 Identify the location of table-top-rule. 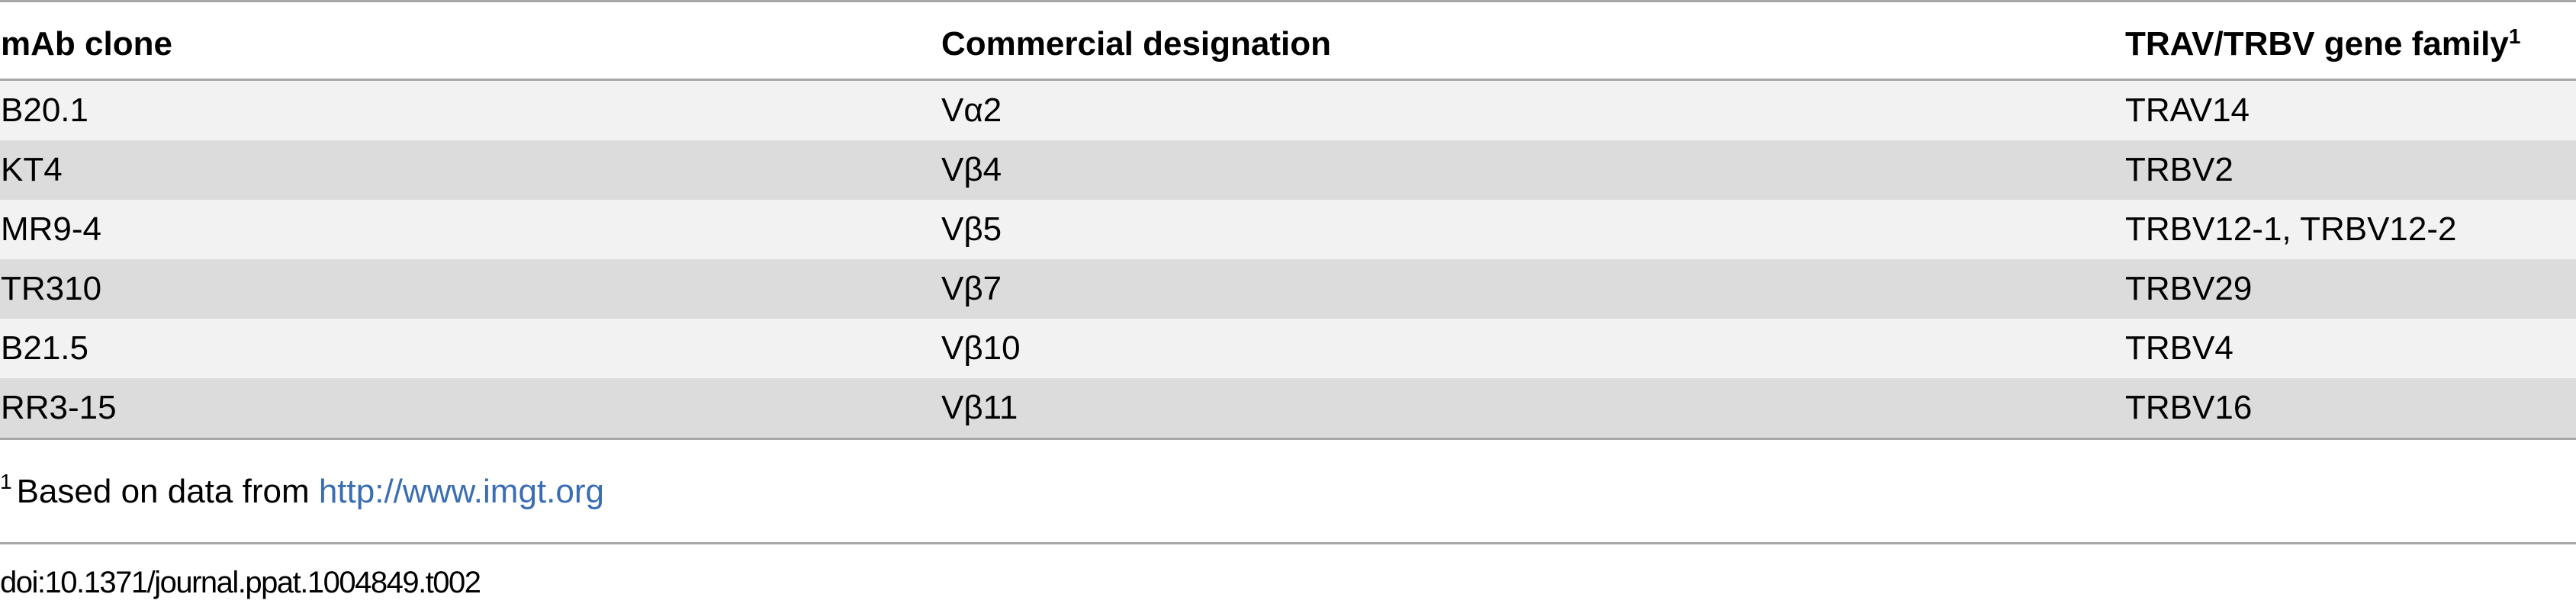
(1288, 1).